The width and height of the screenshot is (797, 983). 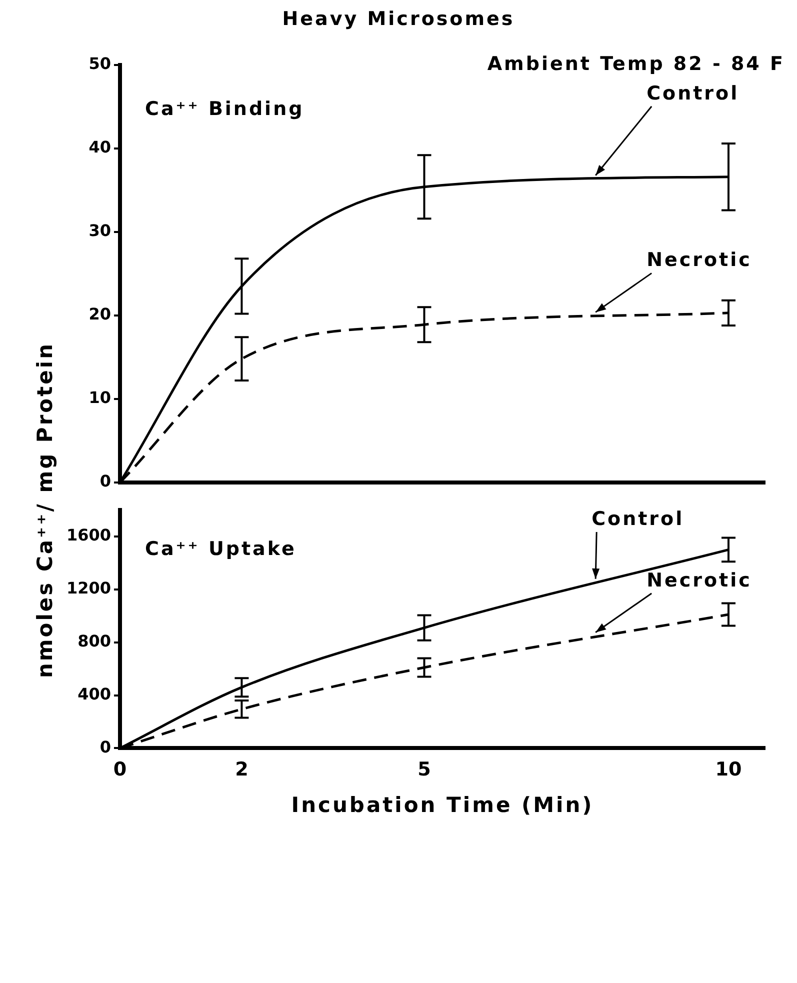 I want to click on series-label: Control, so click(x=638, y=519).